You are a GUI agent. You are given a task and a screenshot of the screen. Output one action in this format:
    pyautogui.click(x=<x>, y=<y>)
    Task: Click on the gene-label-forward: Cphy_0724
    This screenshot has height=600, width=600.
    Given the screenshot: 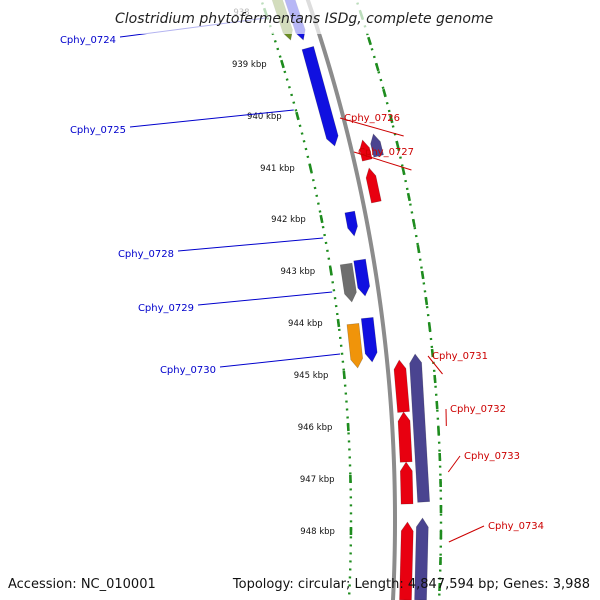 What is the action you would take?
    pyautogui.click(x=88, y=40)
    